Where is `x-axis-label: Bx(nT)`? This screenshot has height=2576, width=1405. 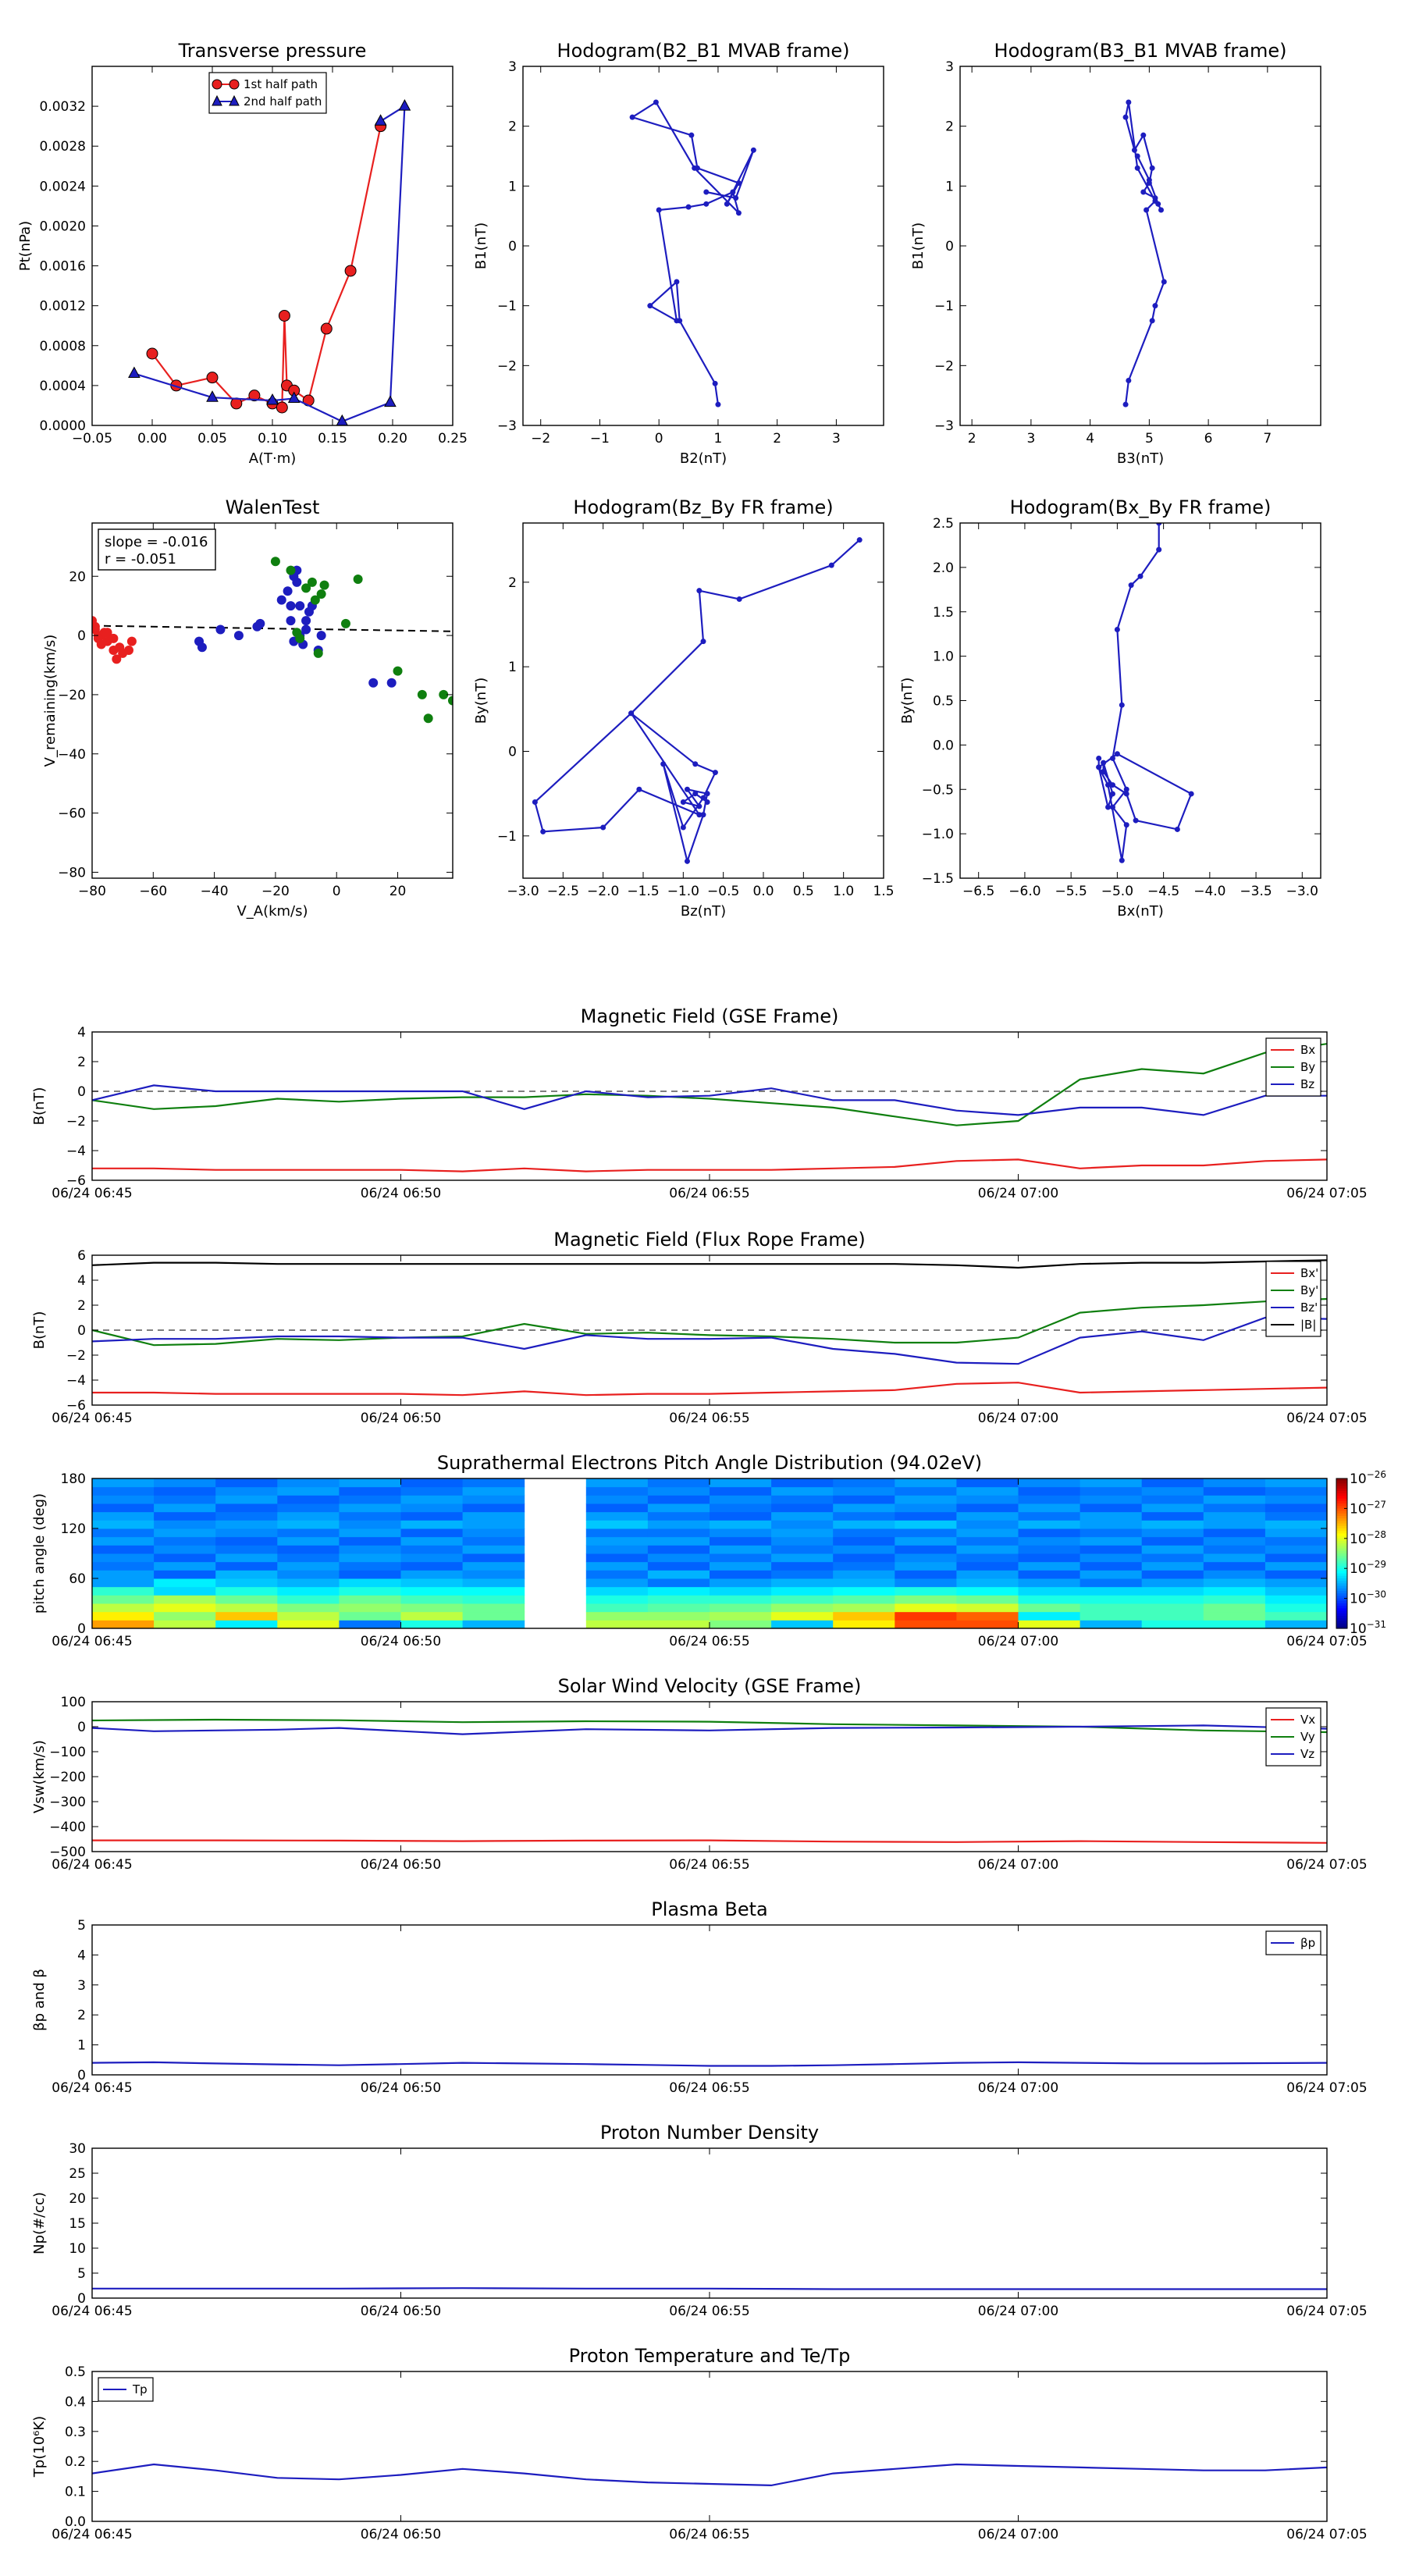
x-axis-label: Bx(nT) is located at coordinates (1140, 911).